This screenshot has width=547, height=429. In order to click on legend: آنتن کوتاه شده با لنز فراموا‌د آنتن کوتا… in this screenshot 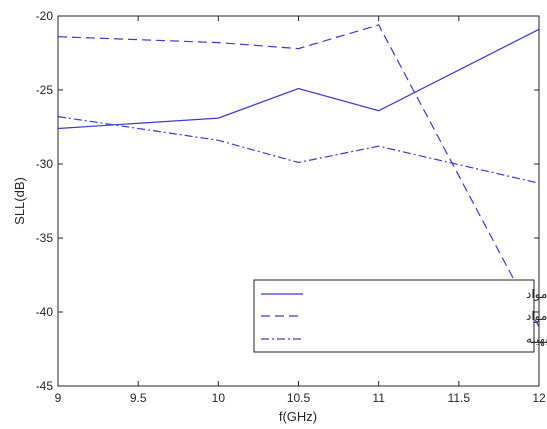, I will do `click(400, 316)`.